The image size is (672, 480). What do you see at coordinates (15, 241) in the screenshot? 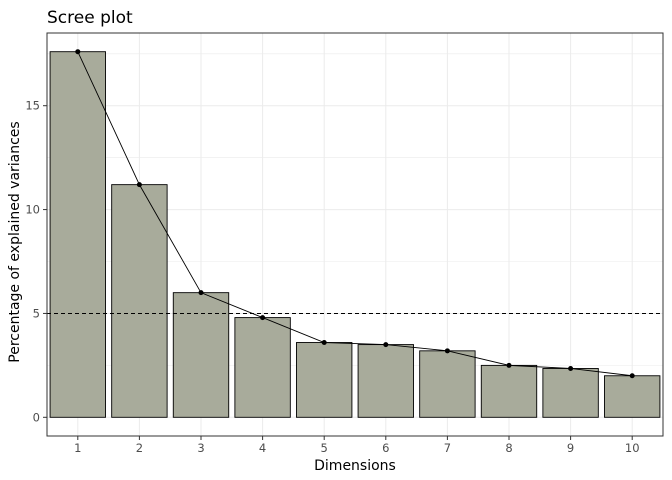
I see `y-axis-label: Percentage of explained variances` at bounding box center [15, 241].